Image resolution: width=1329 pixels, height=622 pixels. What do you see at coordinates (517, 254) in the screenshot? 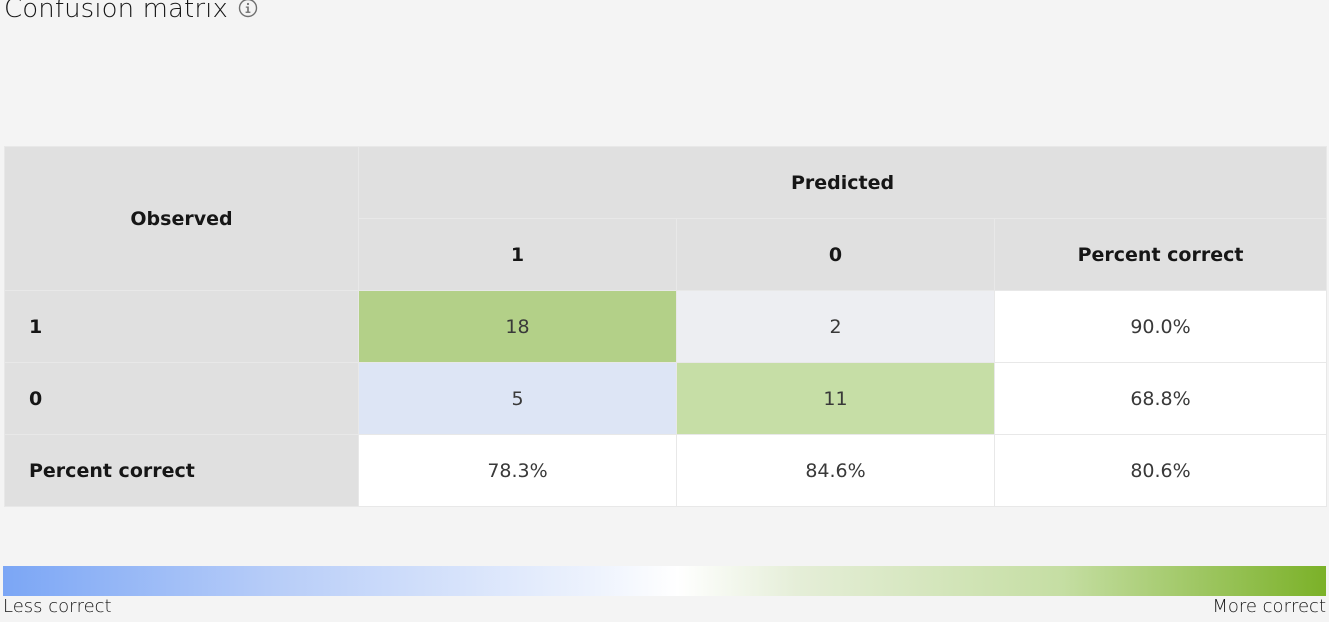
I see `col-header-1: 1` at bounding box center [517, 254].